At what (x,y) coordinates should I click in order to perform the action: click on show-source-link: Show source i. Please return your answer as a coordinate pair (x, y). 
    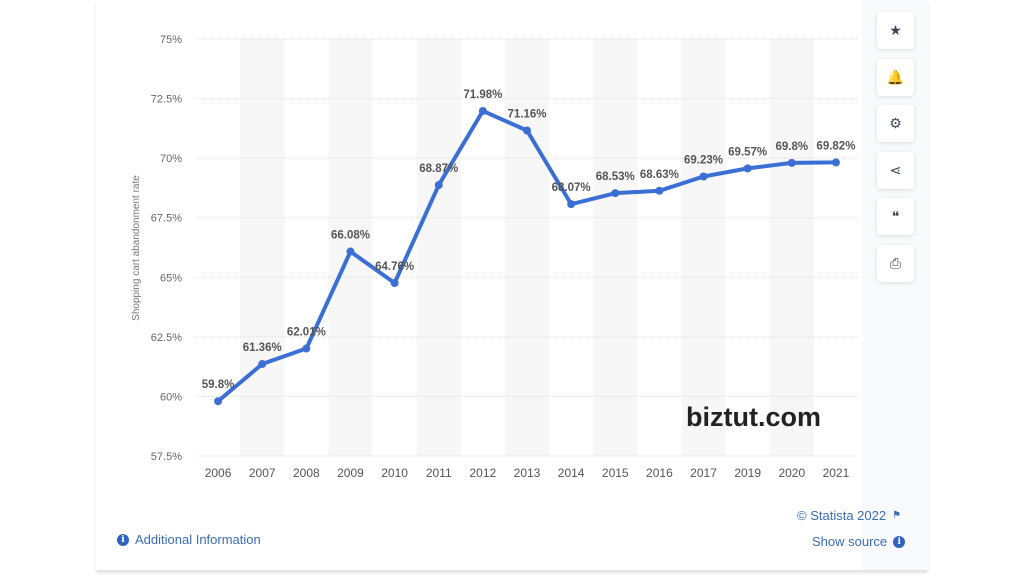
    Looking at the image, I should click on (859, 541).